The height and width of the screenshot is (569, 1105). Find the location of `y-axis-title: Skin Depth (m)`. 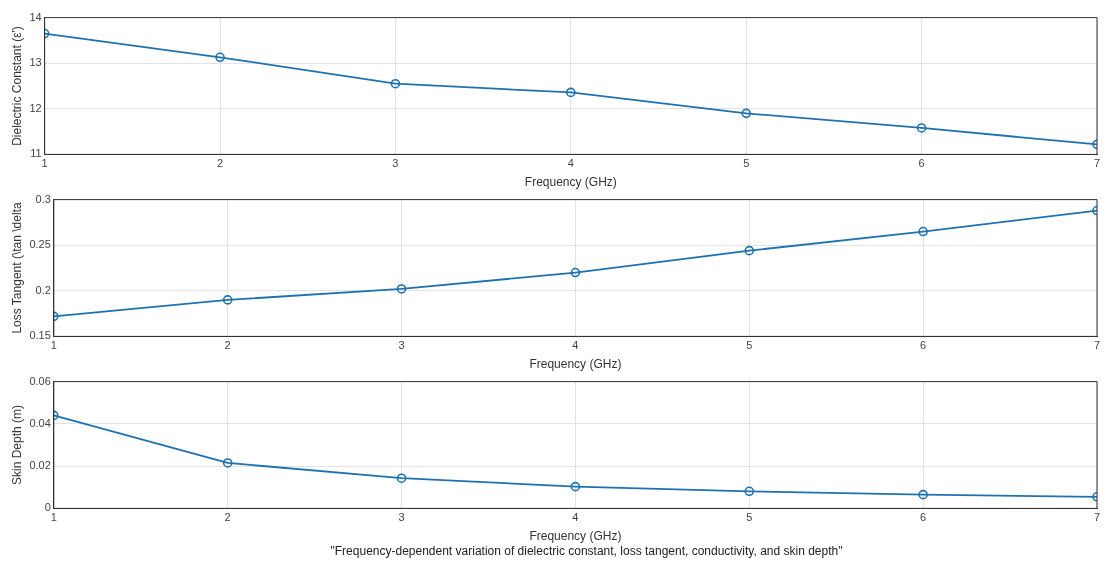

y-axis-title: Skin Depth (m) is located at coordinates (16, 445).